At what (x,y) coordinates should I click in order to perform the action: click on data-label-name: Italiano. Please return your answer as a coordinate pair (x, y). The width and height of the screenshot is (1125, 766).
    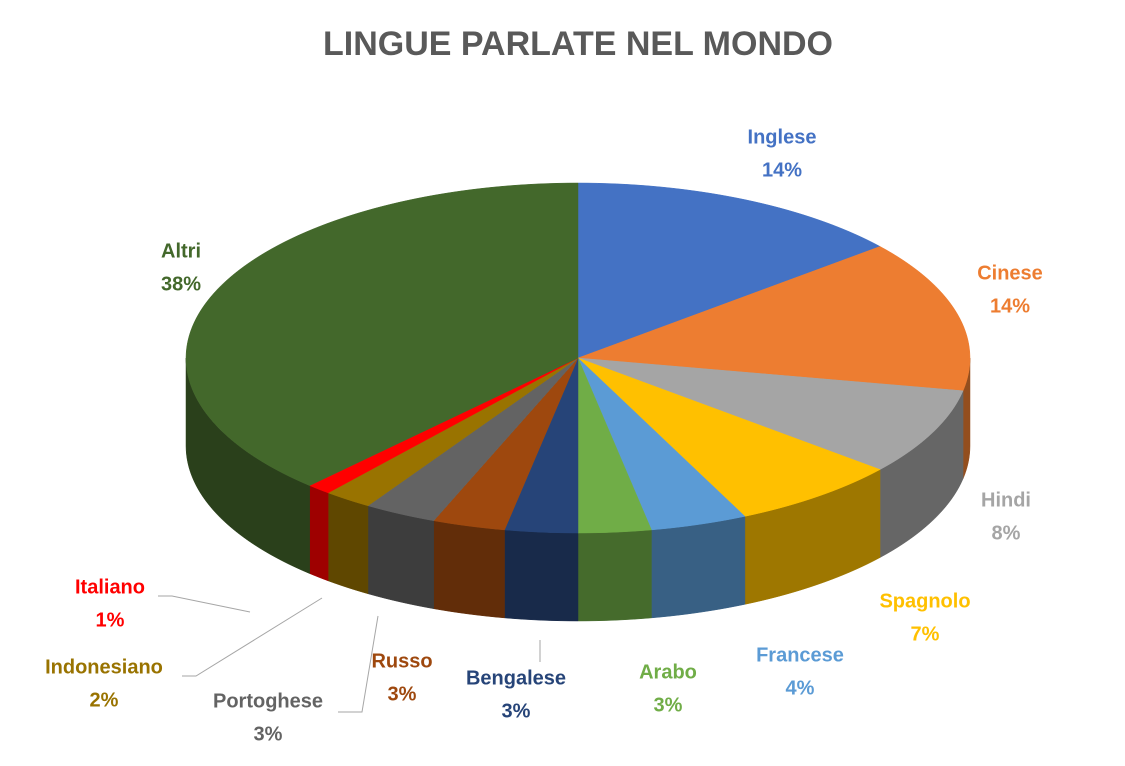
    Looking at the image, I should click on (110, 587).